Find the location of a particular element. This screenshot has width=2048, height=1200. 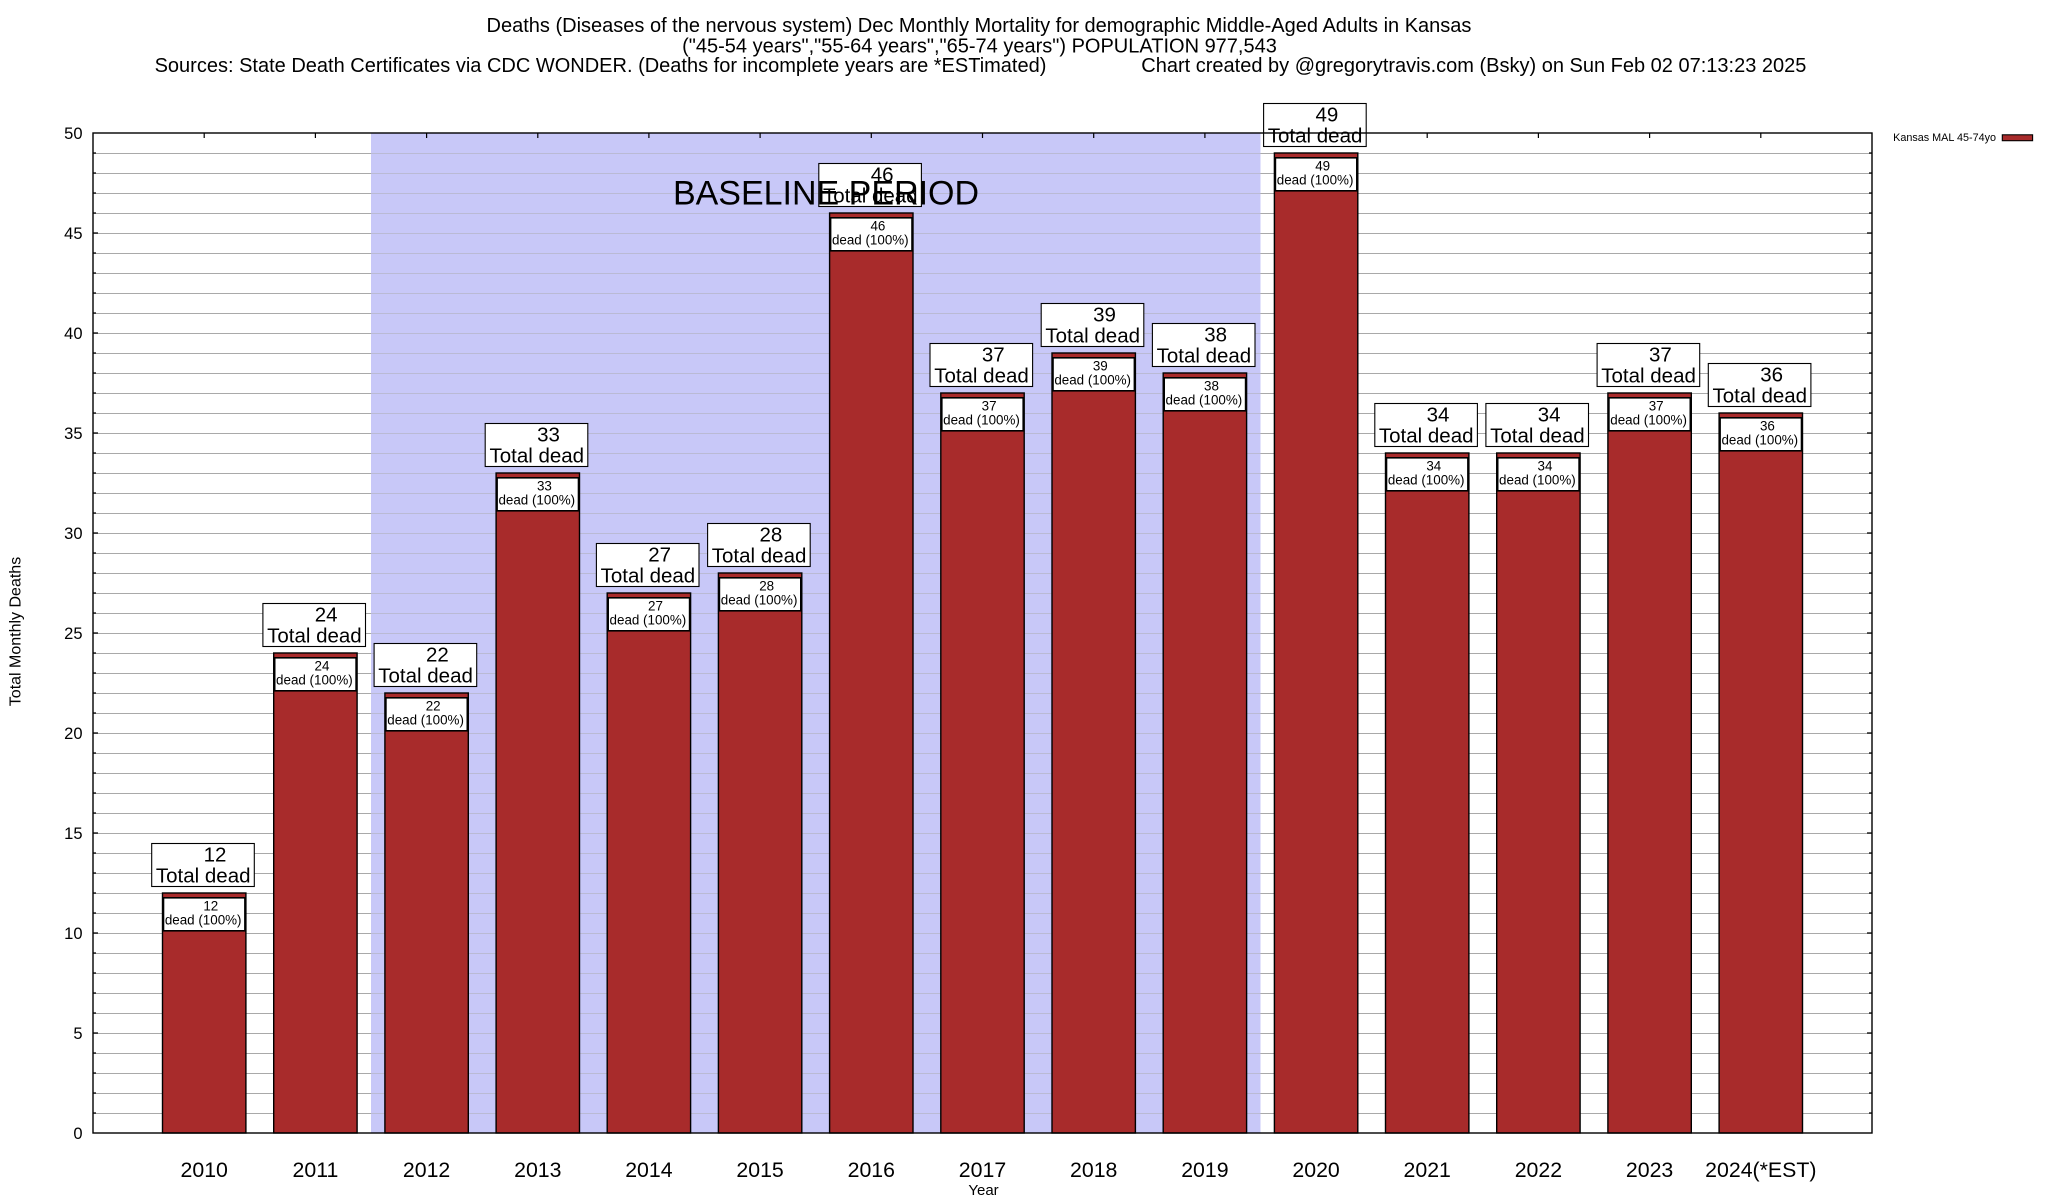

svg-text: 2022 is located at coordinates (1538, 1170).